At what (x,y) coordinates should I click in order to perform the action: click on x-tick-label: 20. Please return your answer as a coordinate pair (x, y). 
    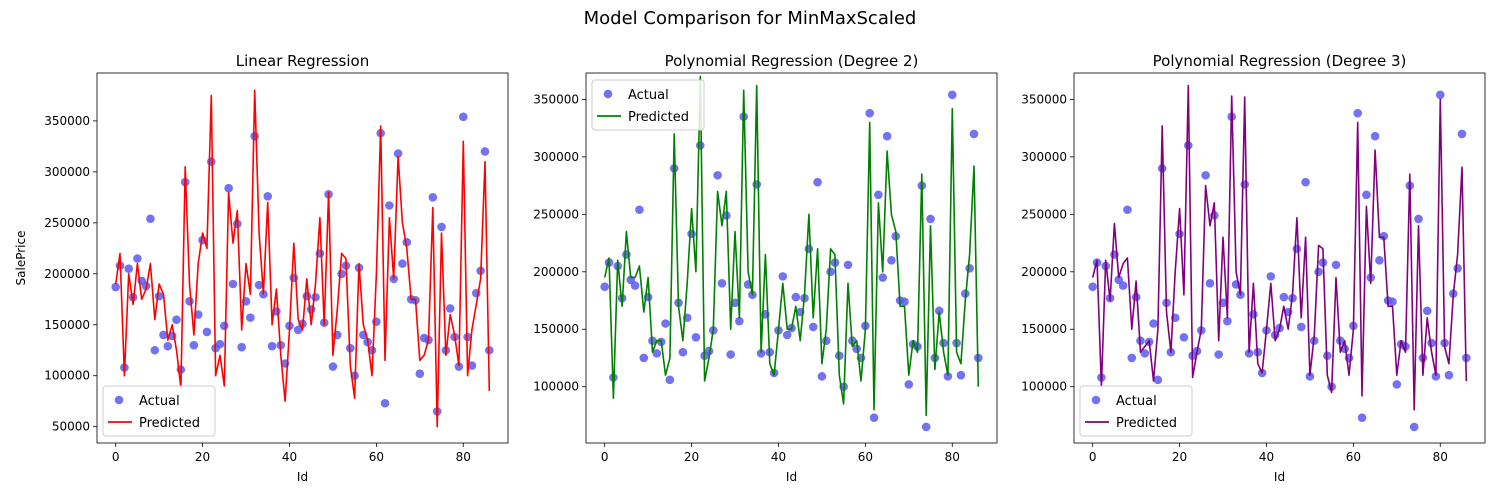
    Looking at the image, I should click on (202, 457).